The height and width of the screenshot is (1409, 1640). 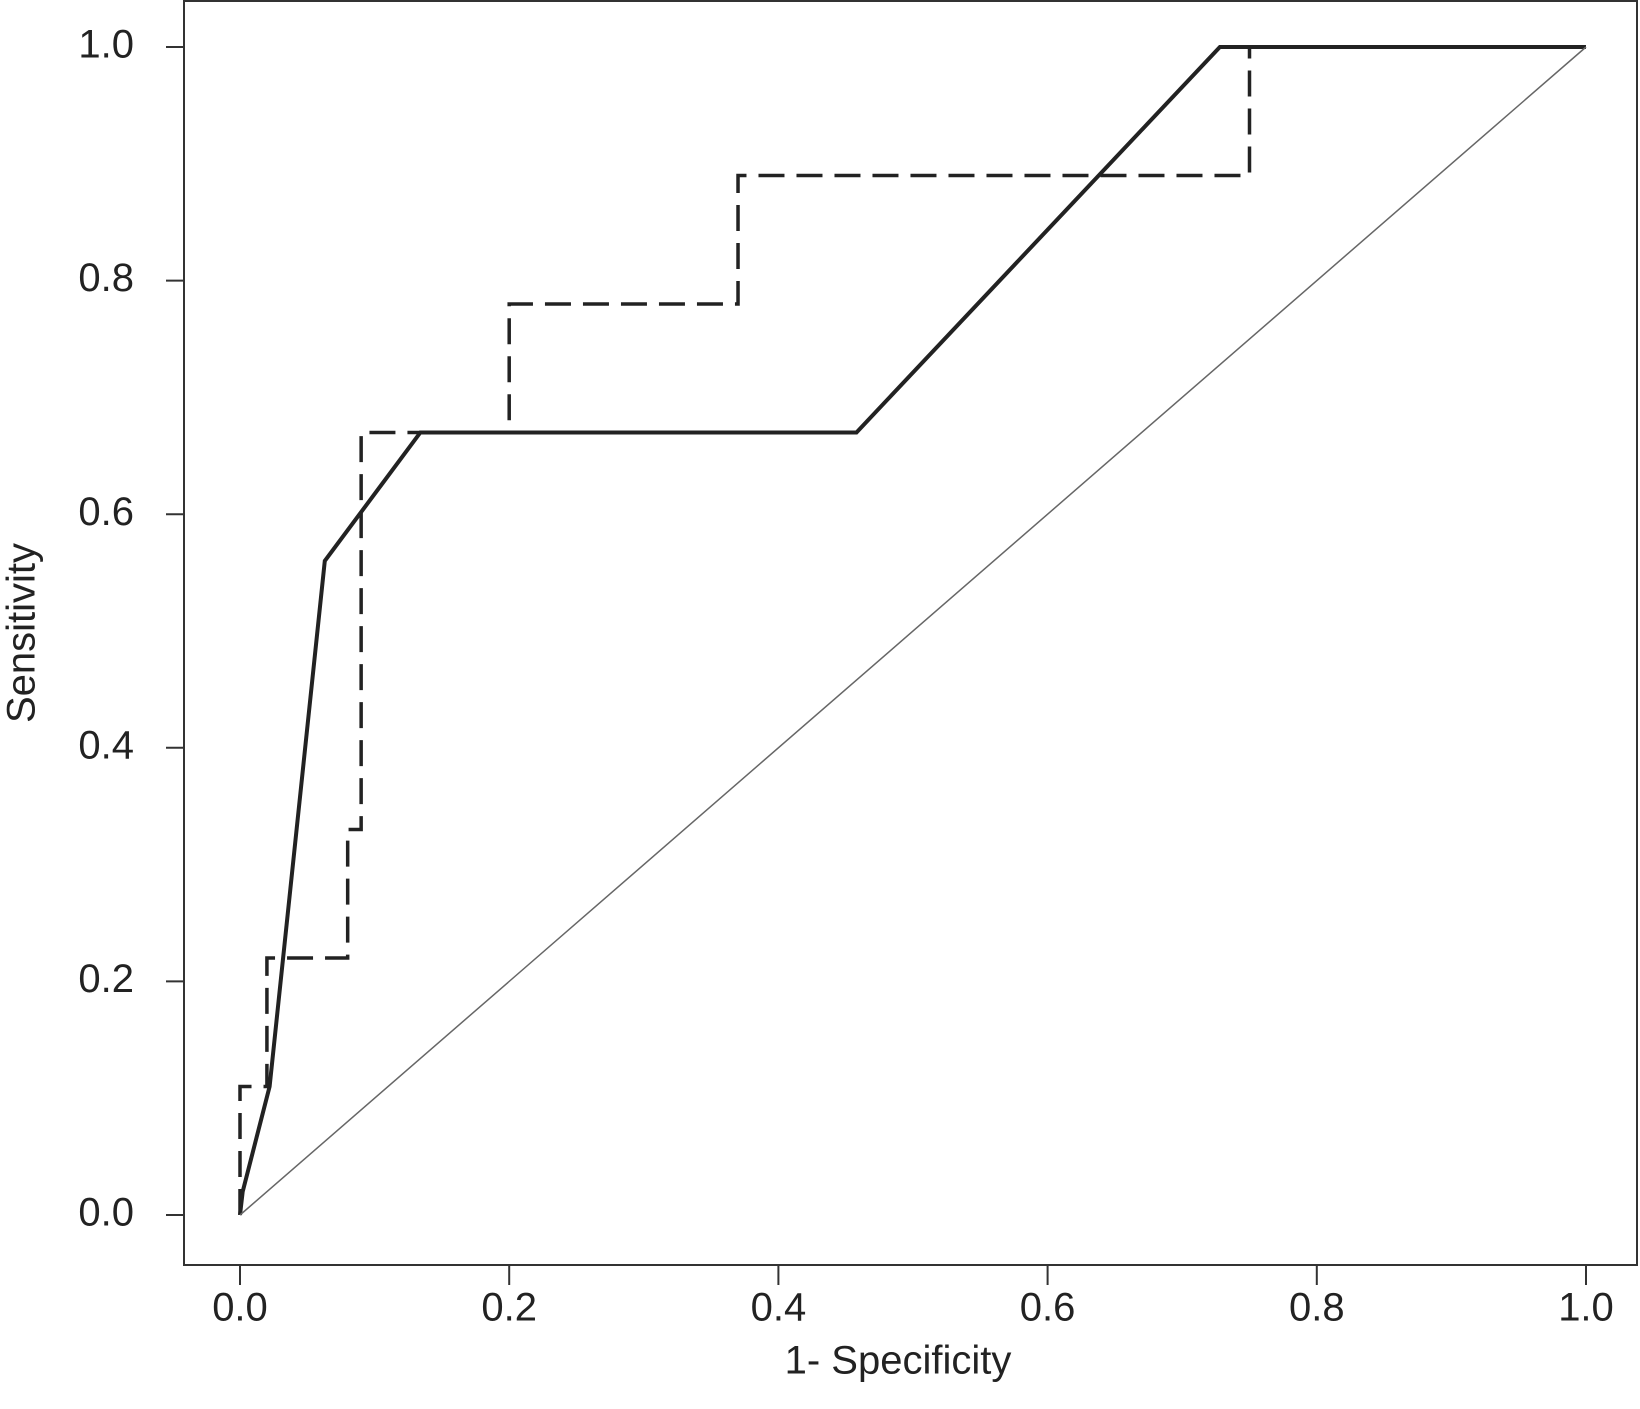 I want to click on x-tick-label: 0.8, so click(x=1317, y=1308).